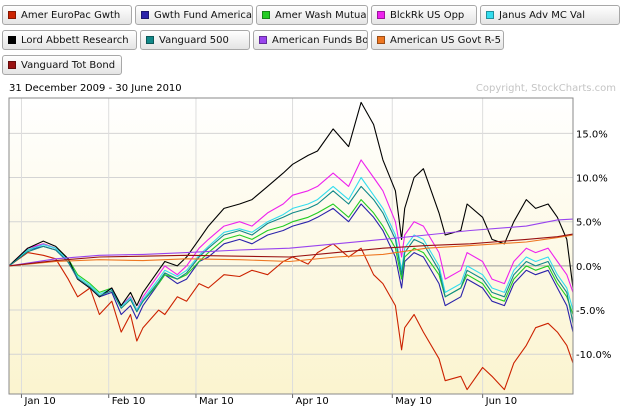 Image resolution: width=626 pixels, height=416 pixels. Describe the element at coordinates (501, 401) in the screenshot. I see `x-tick-label: Jun 10` at that location.